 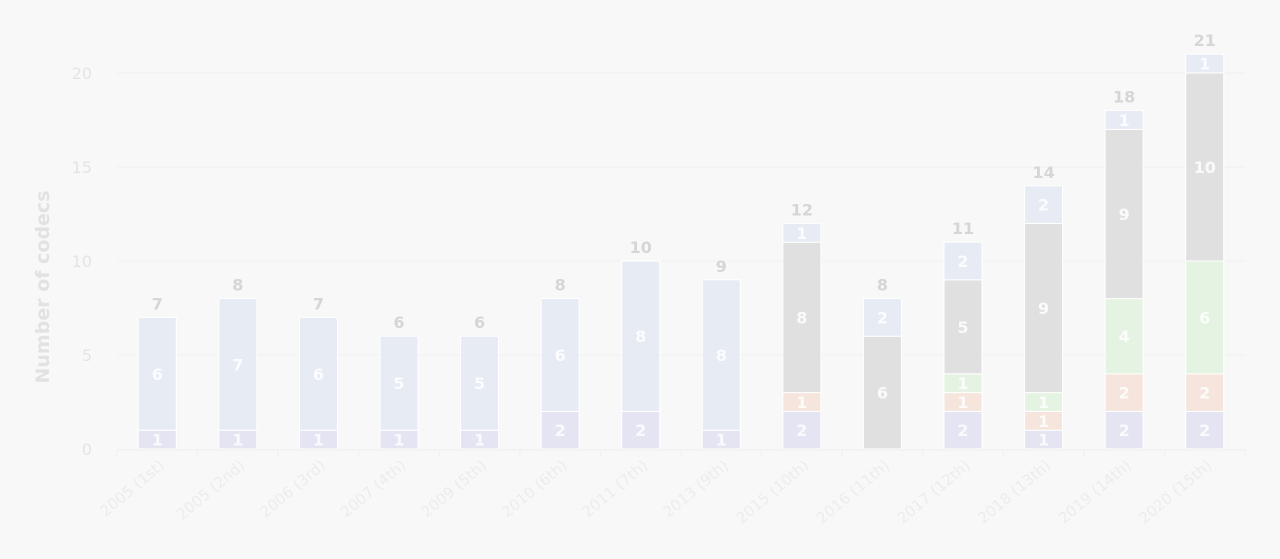 I want to click on y-tick-label: 5, so click(x=87, y=355).